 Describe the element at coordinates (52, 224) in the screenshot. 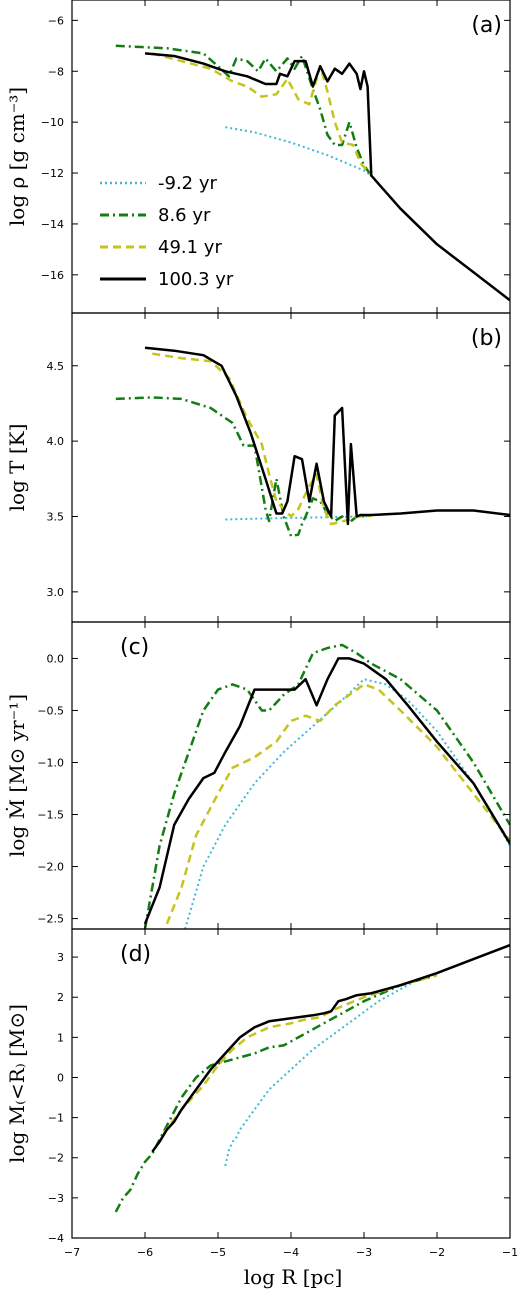

I see `y-tick-label-a: −14` at that location.